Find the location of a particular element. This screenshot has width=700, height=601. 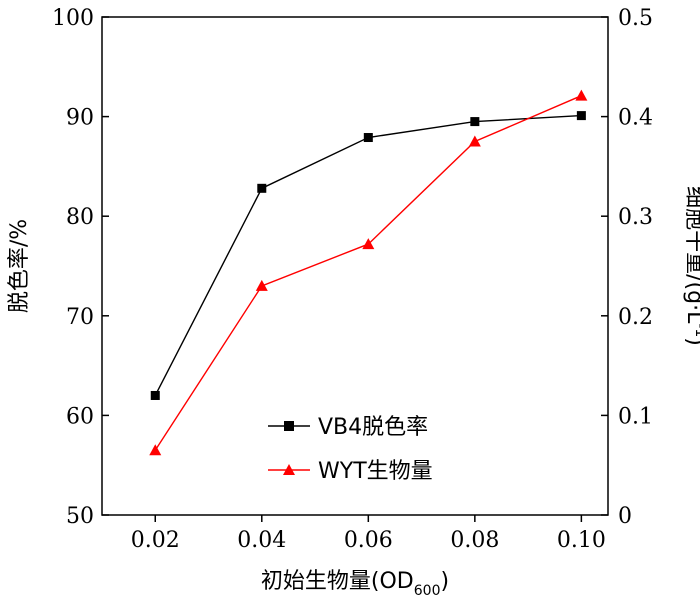

left-y-tick-label: 60 is located at coordinates (80, 416).